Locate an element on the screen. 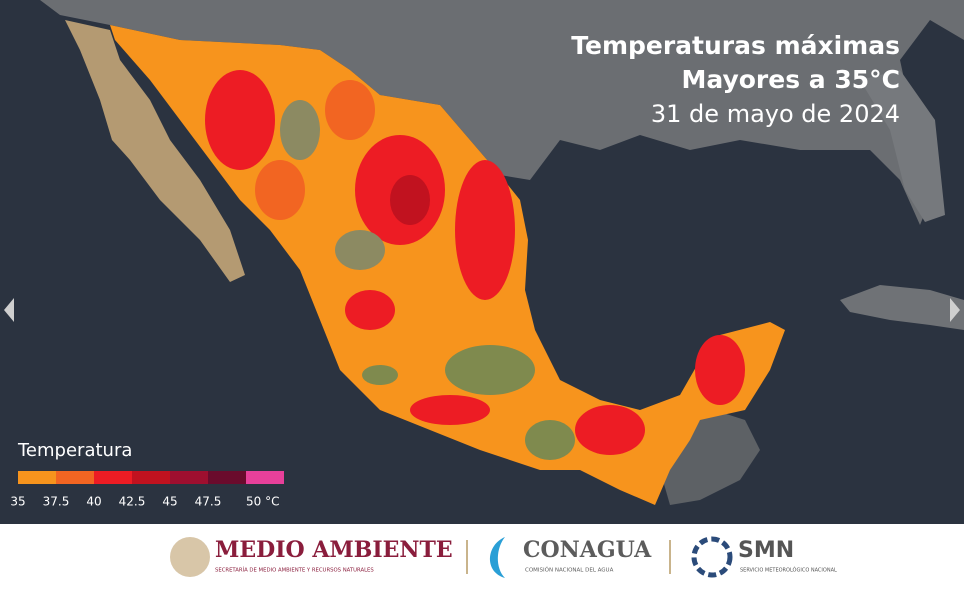 The height and width of the screenshot is (594, 964). conagua-name: CONAGUA is located at coordinates (587, 550).